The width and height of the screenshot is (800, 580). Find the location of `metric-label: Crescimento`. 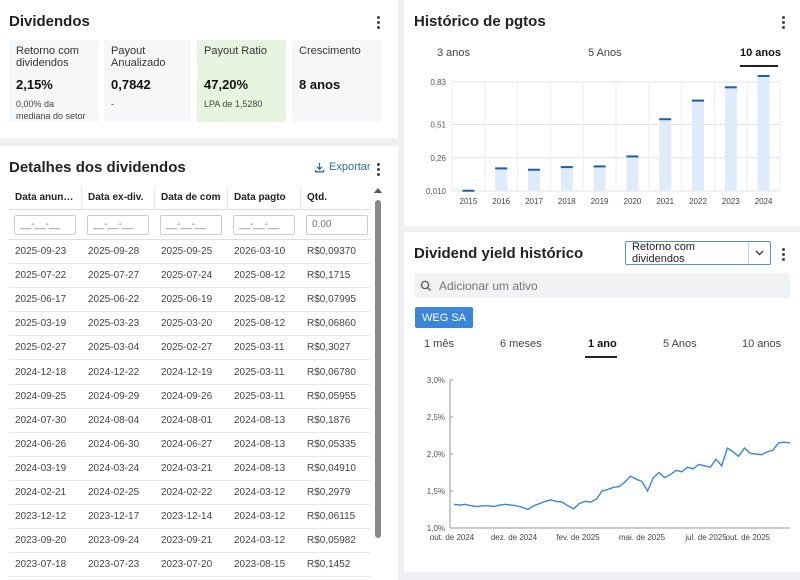

metric-label: Crescimento is located at coordinates (330, 51).